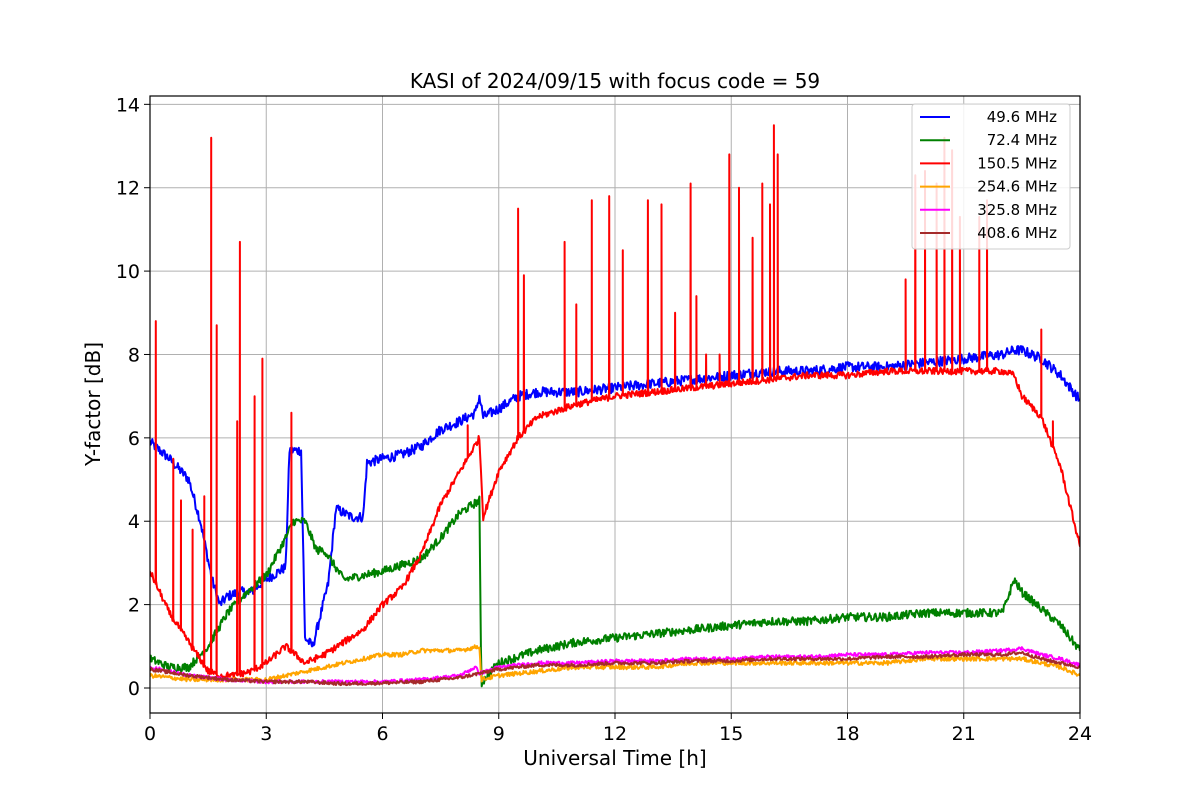 The image size is (1200, 800). I want to click on x-tick-label: 15, so click(731, 734).